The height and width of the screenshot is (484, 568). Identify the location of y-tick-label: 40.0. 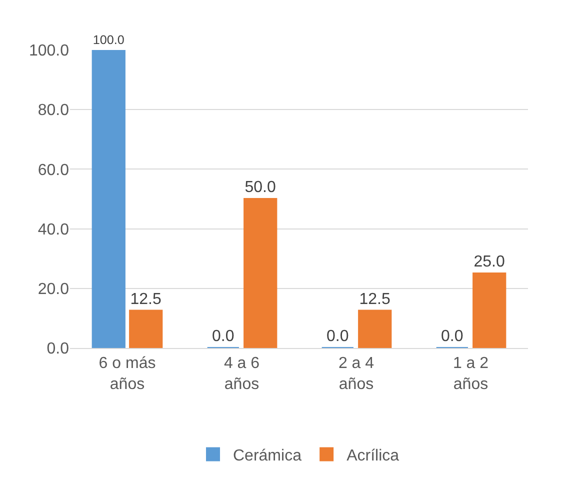
(54, 229).